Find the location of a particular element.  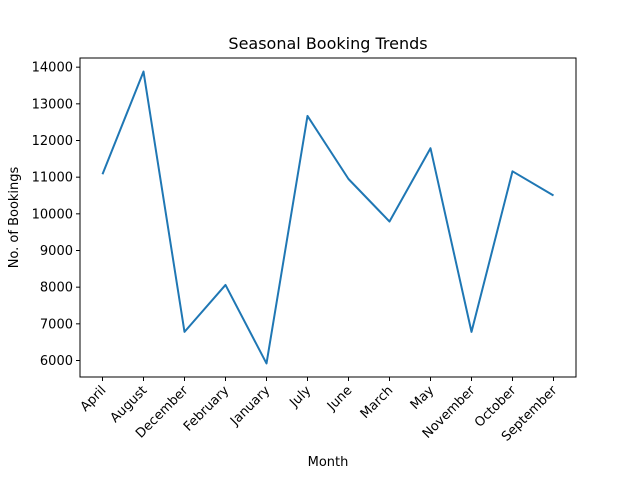

x-tick-label: June is located at coordinates (339, 398).